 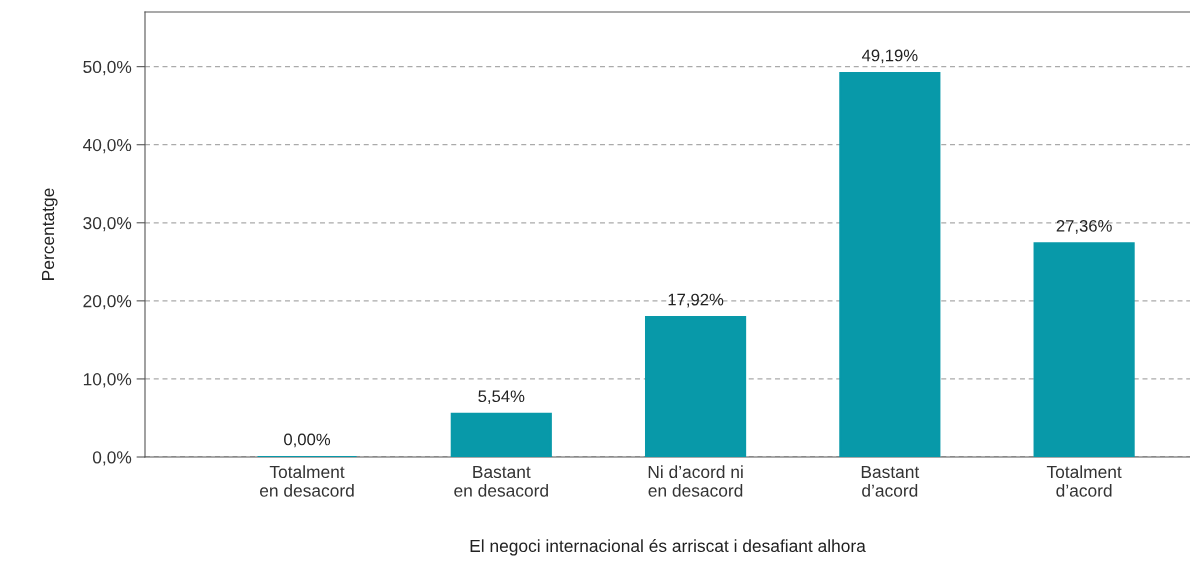 What do you see at coordinates (501, 481) in the screenshot?
I see `x-tick-label: Bastant en desacord` at bounding box center [501, 481].